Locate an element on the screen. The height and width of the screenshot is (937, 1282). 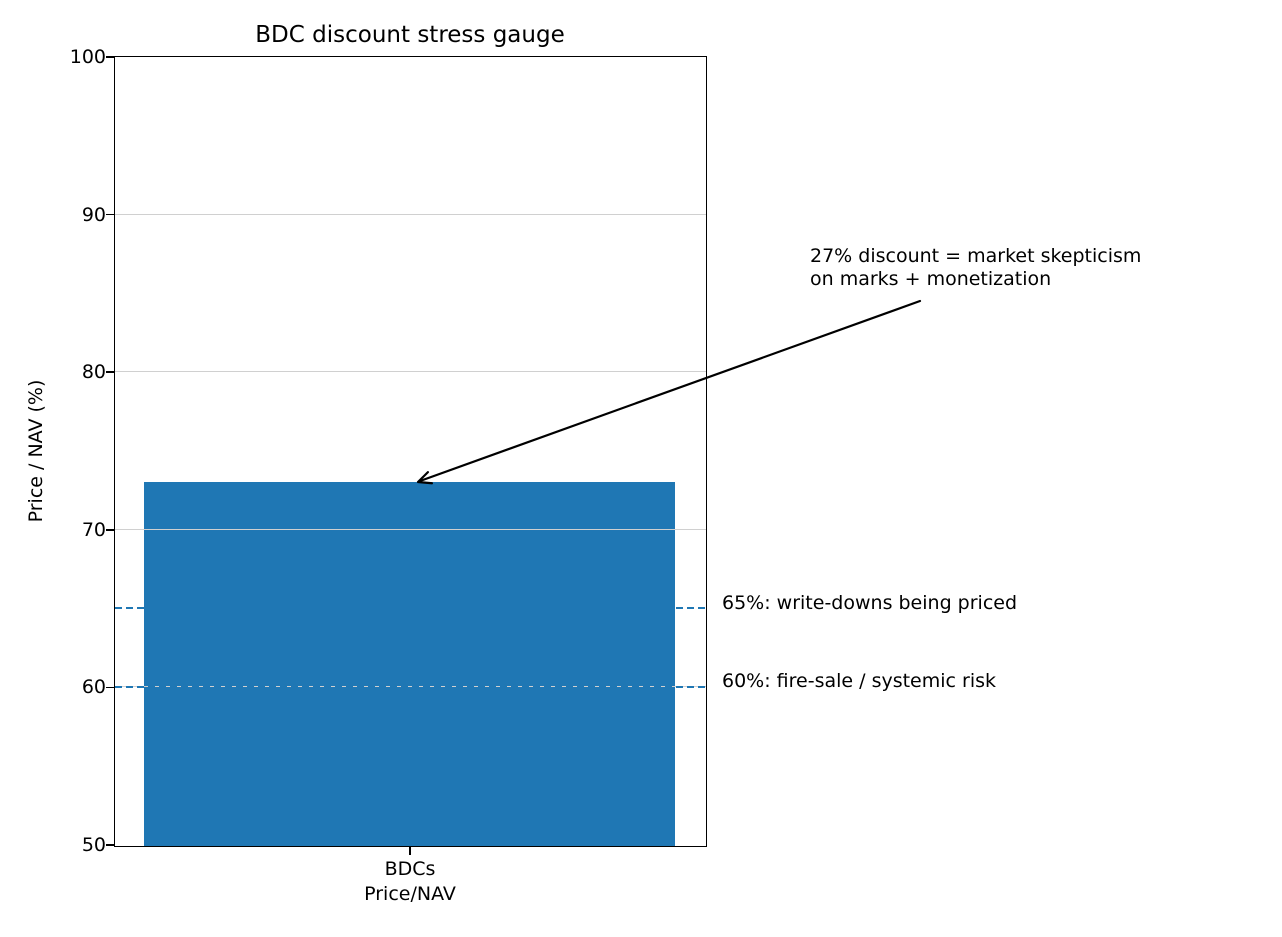
y-tick-label-90: 90 is located at coordinates (93, 214).